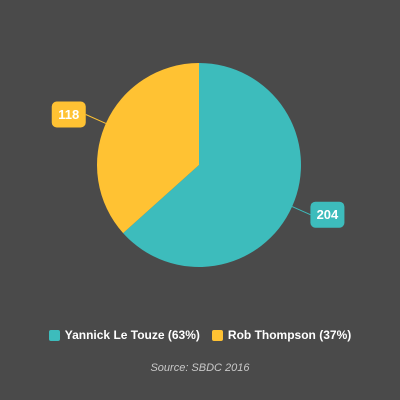 This screenshot has width=400, height=400. Describe the element at coordinates (96, 118) in the screenshot. I see `callout-line-rob` at that location.